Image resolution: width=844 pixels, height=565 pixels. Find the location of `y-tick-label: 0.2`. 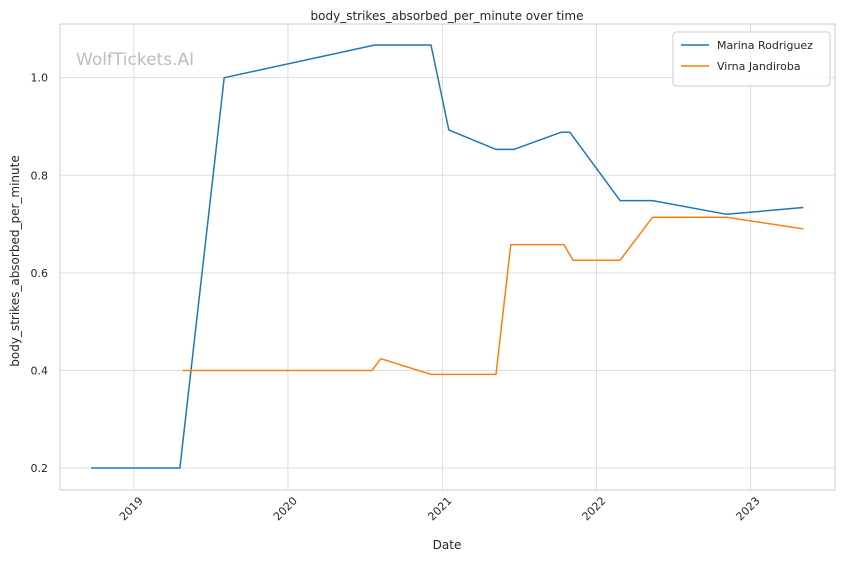

y-tick-label: 0.2 is located at coordinates (40, 468).